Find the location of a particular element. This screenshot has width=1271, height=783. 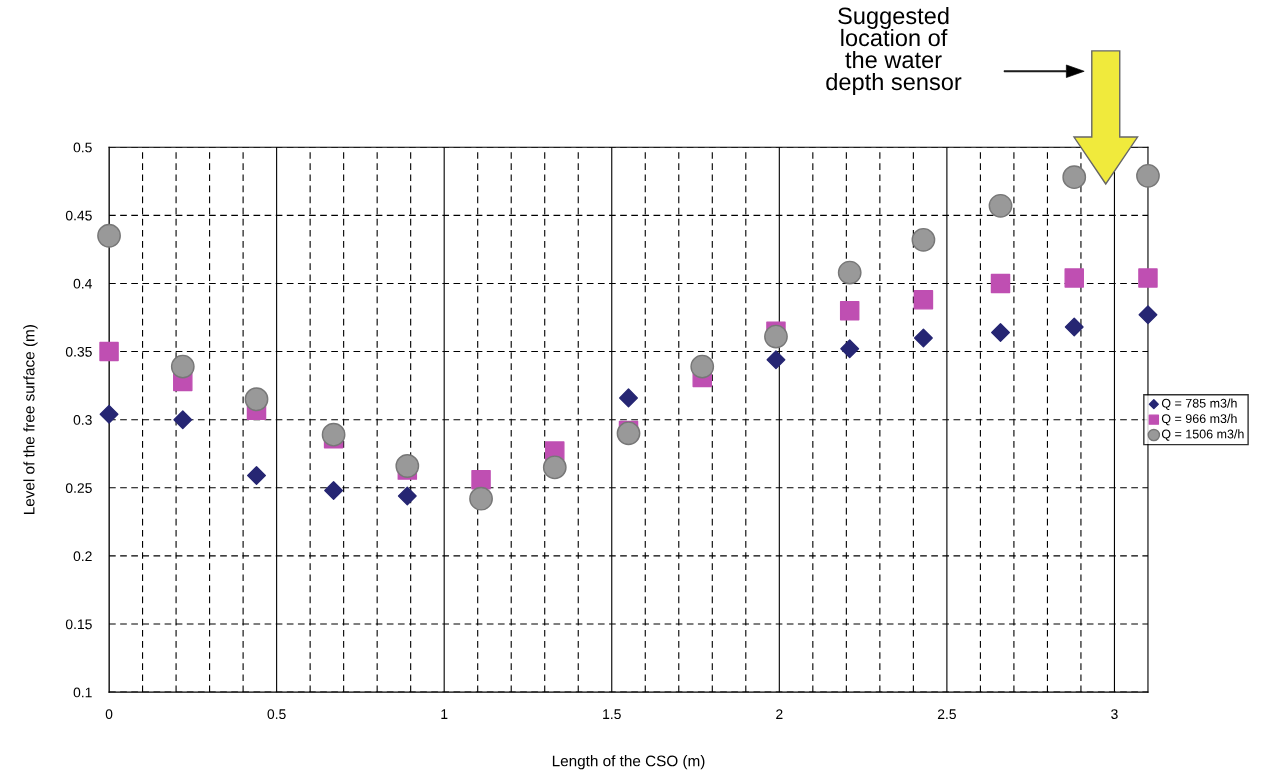

y-tick-label: 0.1 is located at coordinates (82, 692).